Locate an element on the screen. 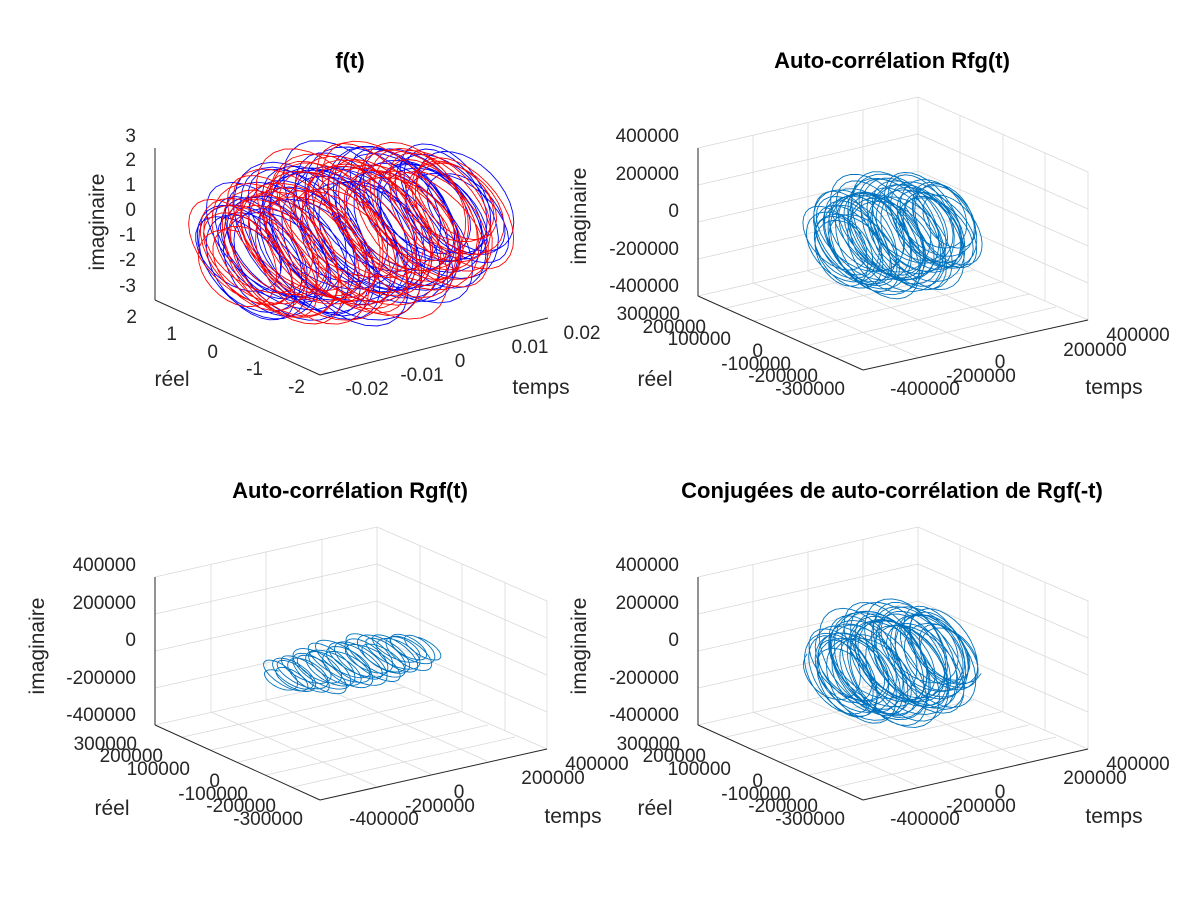  subplot-title: f(t) is located at coordinates (349, 60).